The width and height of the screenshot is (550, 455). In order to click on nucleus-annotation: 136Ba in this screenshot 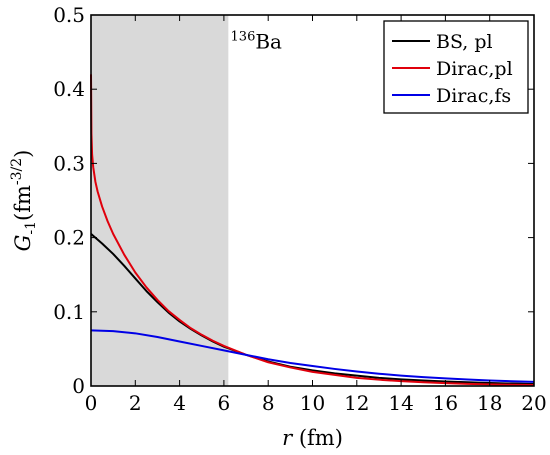, I will do `click(257, 41)`.